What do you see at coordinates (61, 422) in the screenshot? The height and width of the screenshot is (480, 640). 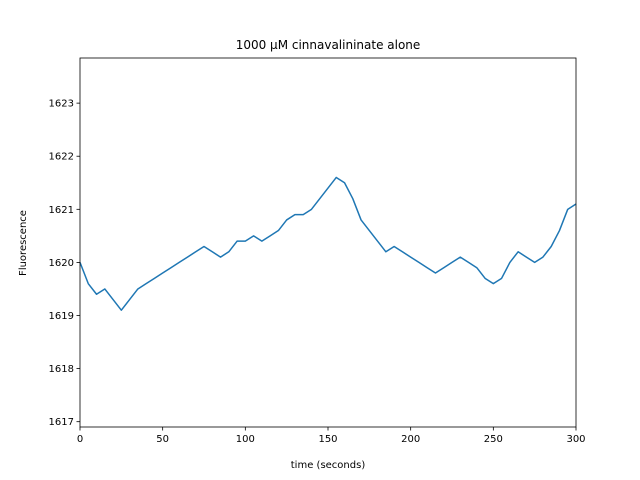 I see `y-tick-label: 1617` at bounding box center [61, 422].